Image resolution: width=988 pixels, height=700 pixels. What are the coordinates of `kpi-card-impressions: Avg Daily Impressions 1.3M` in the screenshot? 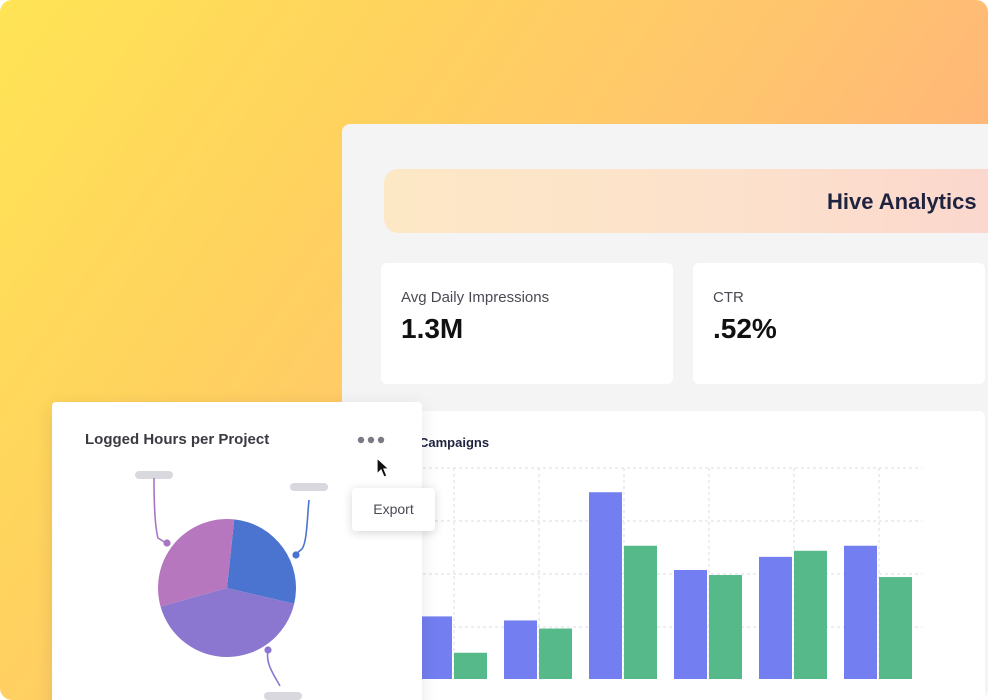 It's located at (527, 323).